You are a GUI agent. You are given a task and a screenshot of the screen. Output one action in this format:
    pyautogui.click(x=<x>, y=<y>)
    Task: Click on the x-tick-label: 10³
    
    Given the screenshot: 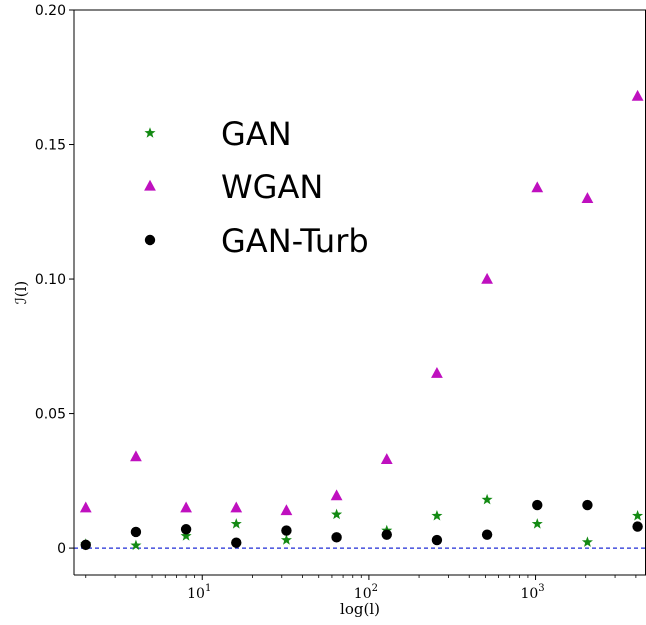 What is the action you would take?
    pyautogui.click(x=532, y=592)
    